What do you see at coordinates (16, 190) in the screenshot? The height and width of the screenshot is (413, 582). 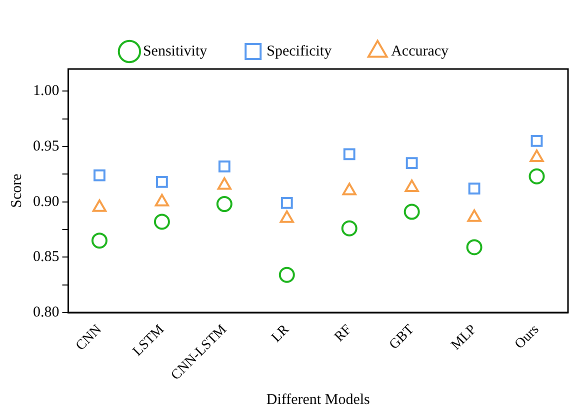 I see `y-axis-title: Score` at bounding box center [16, 190].